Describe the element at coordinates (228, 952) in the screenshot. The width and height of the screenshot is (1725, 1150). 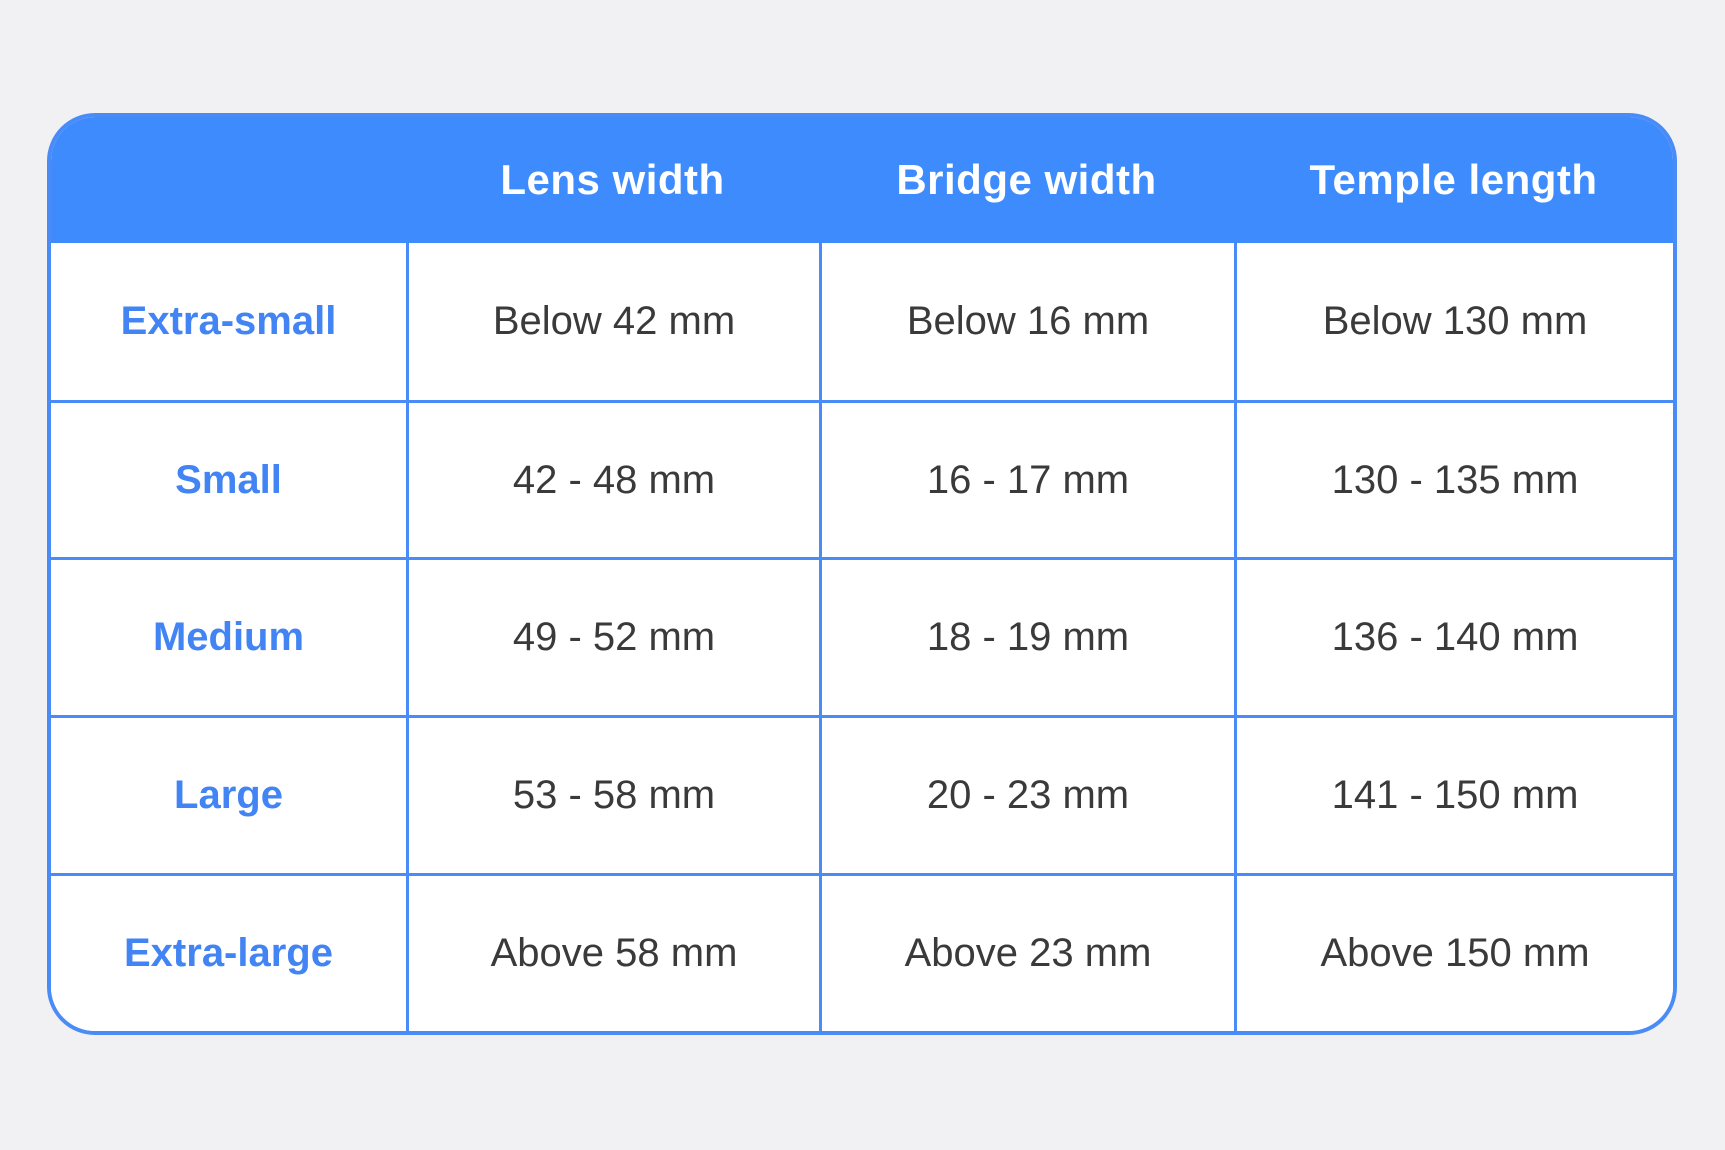
I see `row-label: Extra-large` at that location.